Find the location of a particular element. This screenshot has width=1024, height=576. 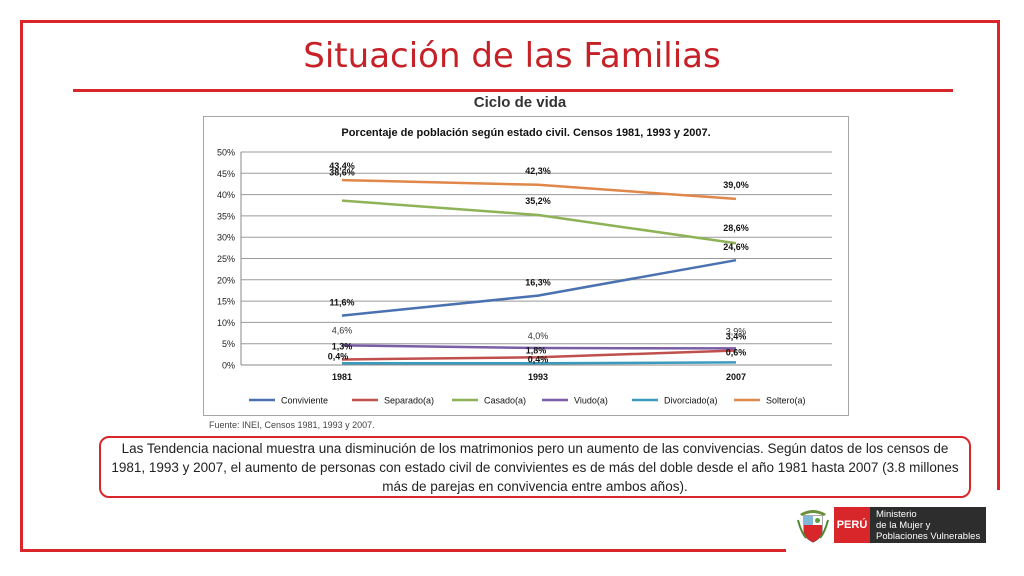

y-tick-label: 10% is located at coordinates (226, 323).